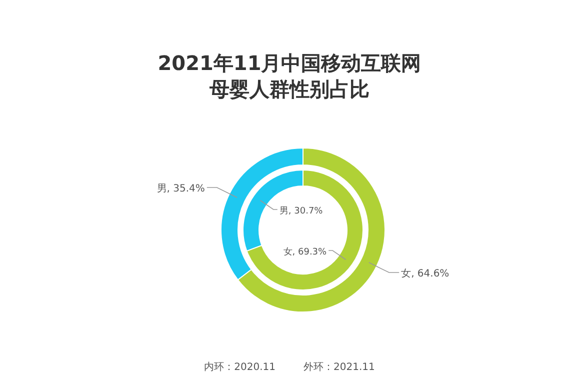 This screenshot has height=383, width=579. I want to click on slice-label: 男, so click(283, 210).